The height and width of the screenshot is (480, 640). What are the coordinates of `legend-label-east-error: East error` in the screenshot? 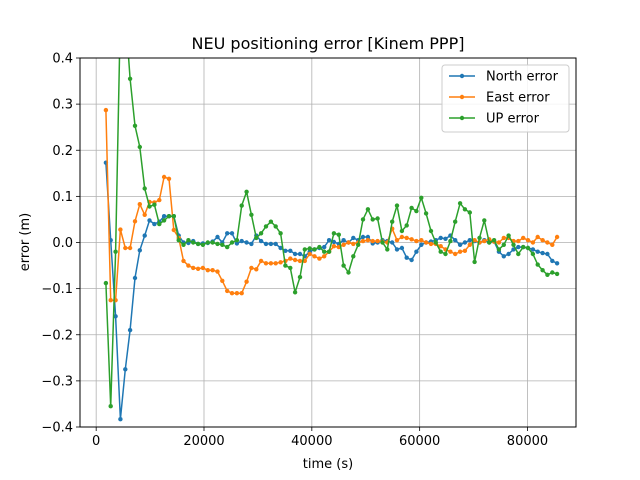 It's located at (518, 98).